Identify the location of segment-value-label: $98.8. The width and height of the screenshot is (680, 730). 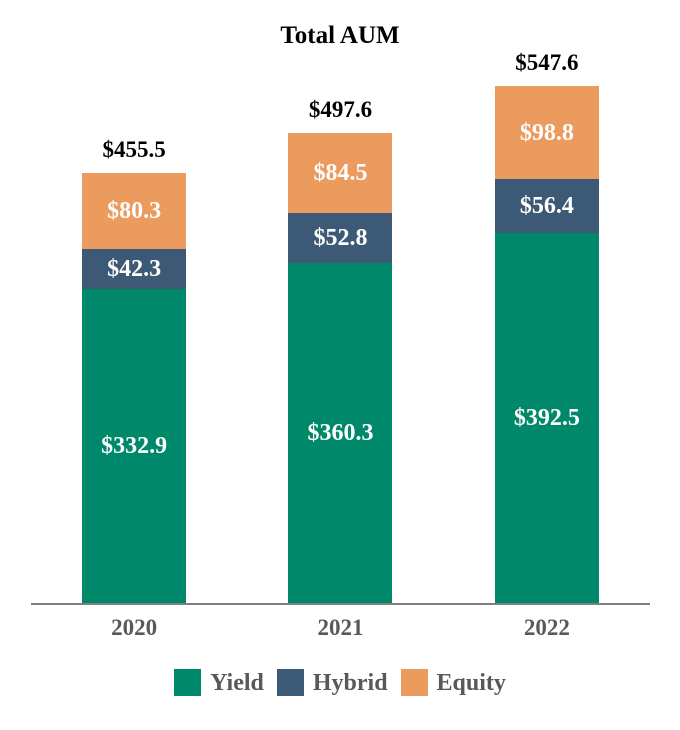
(546, 132).